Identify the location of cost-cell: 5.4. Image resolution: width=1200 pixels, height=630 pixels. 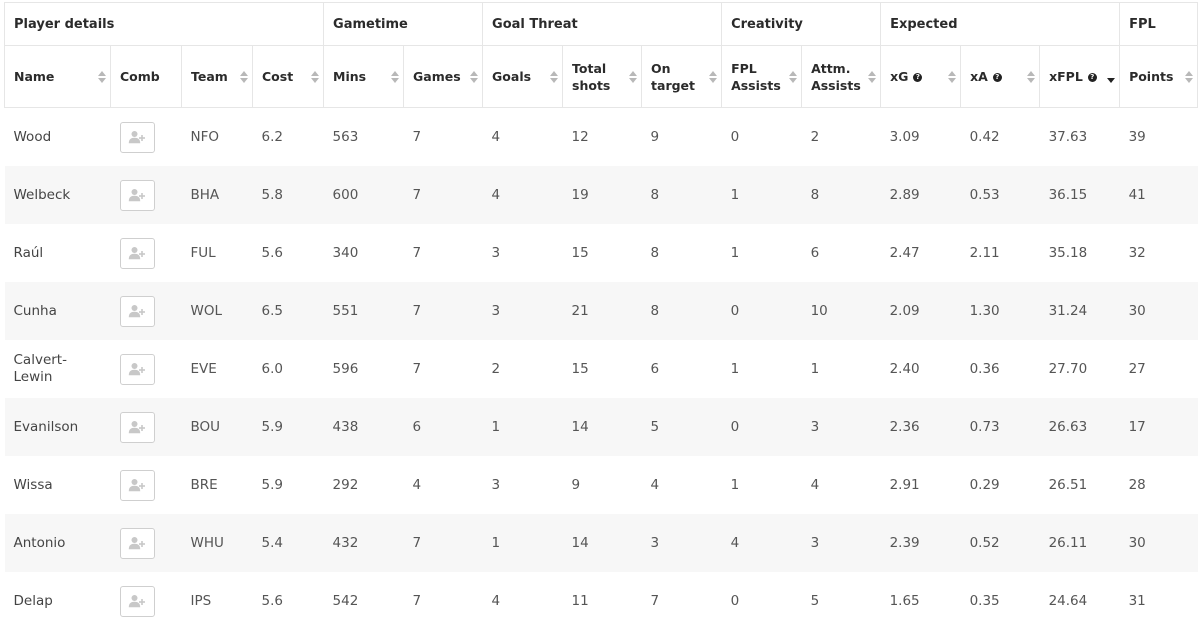
(288, 543).